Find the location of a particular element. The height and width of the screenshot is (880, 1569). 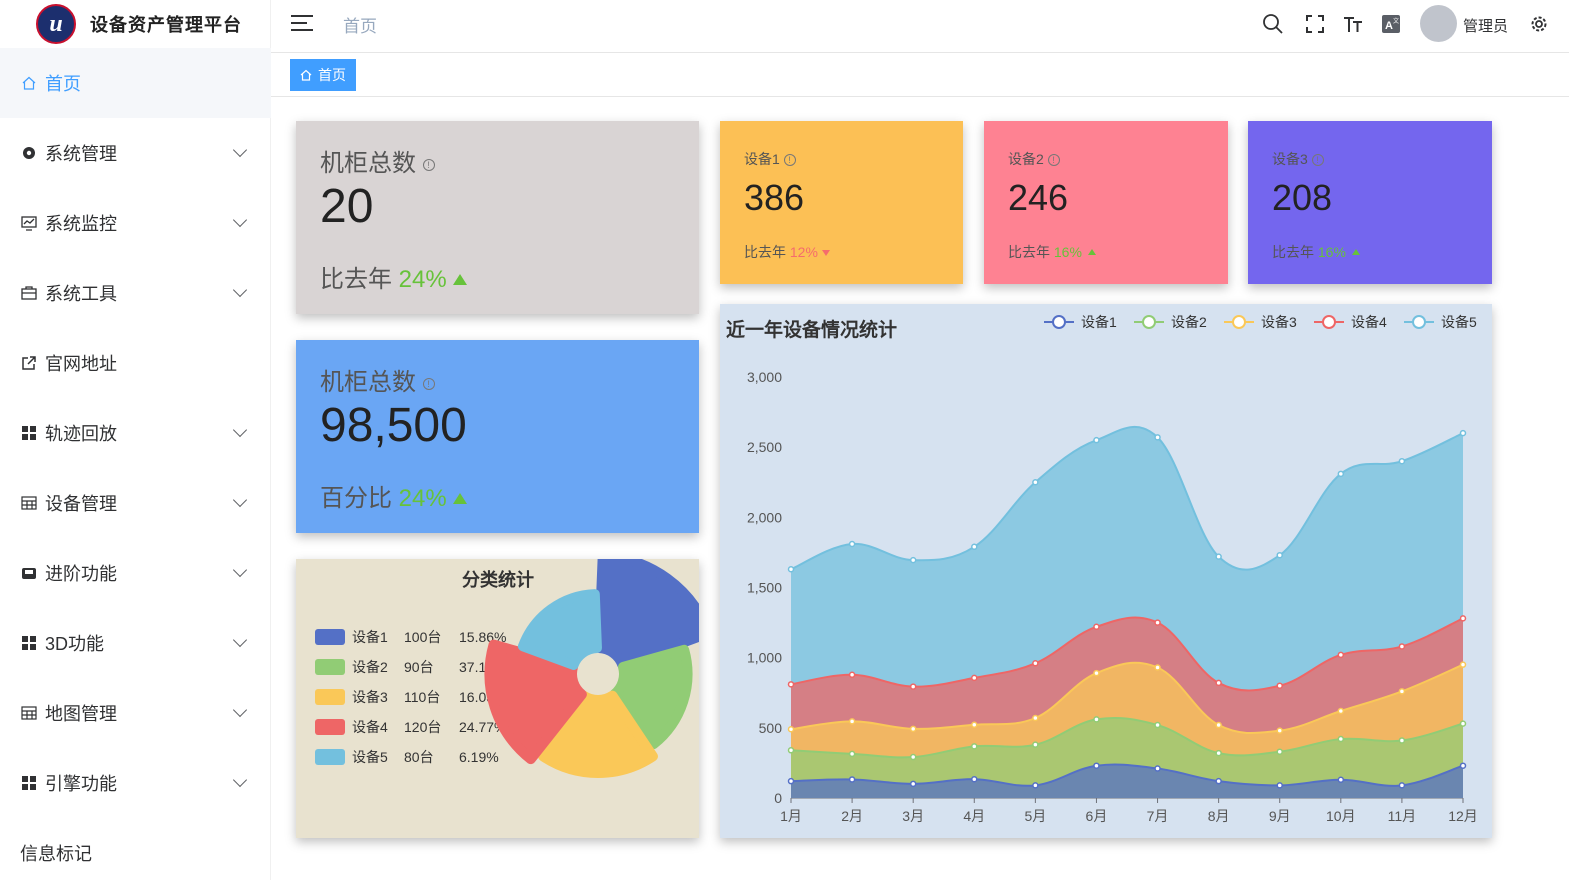

tag-home: 首页 is located at coordinates (323, 75).